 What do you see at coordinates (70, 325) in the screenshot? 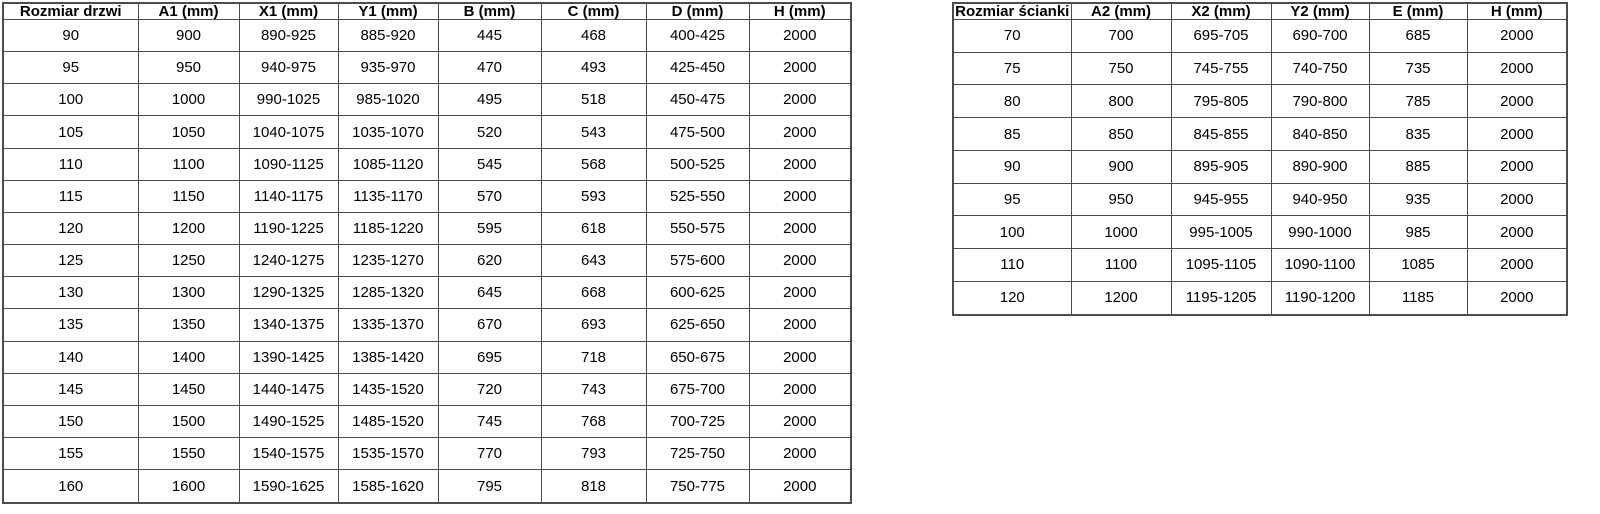
I see `table-cell: 135` at bounding box center [70, 325].